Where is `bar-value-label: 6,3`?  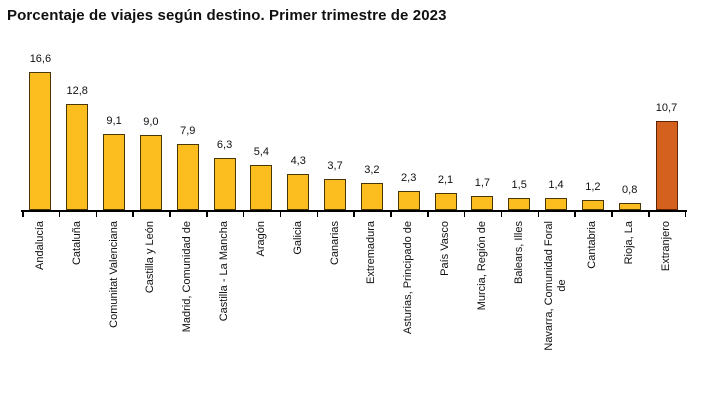
bar-value-label: 6,3 is located at coordinates (224, 145).